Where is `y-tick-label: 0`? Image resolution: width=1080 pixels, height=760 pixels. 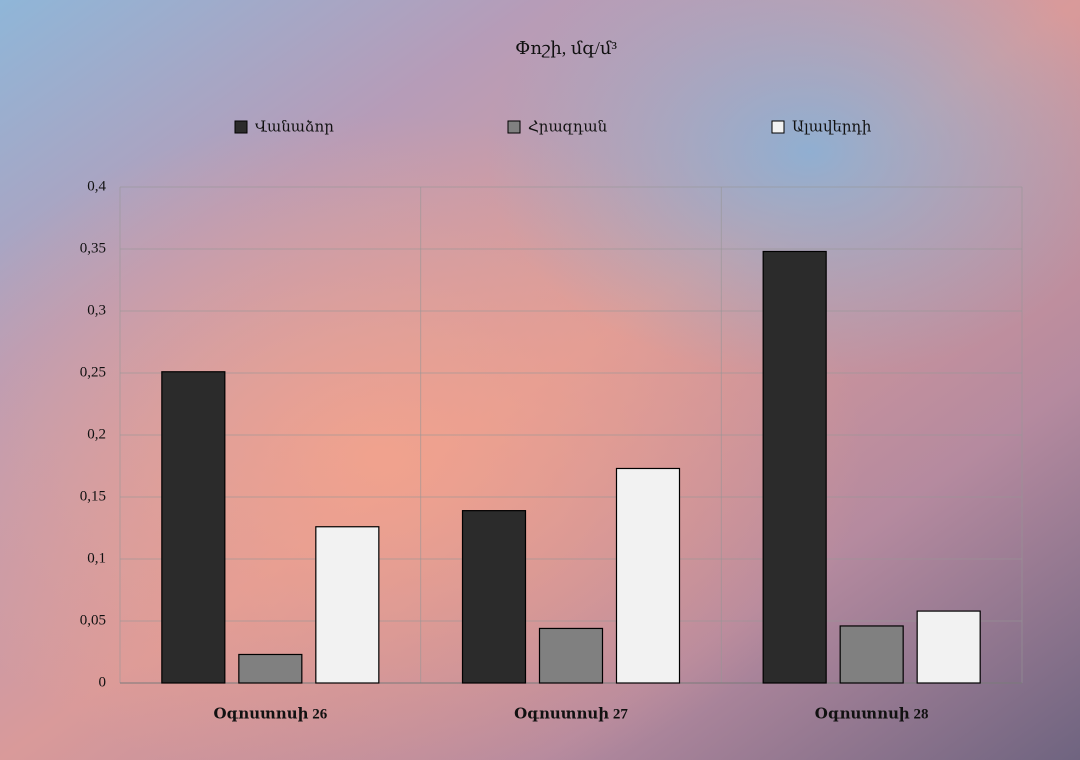
y-tick-label: 0 is located at coordinates (103, 682).